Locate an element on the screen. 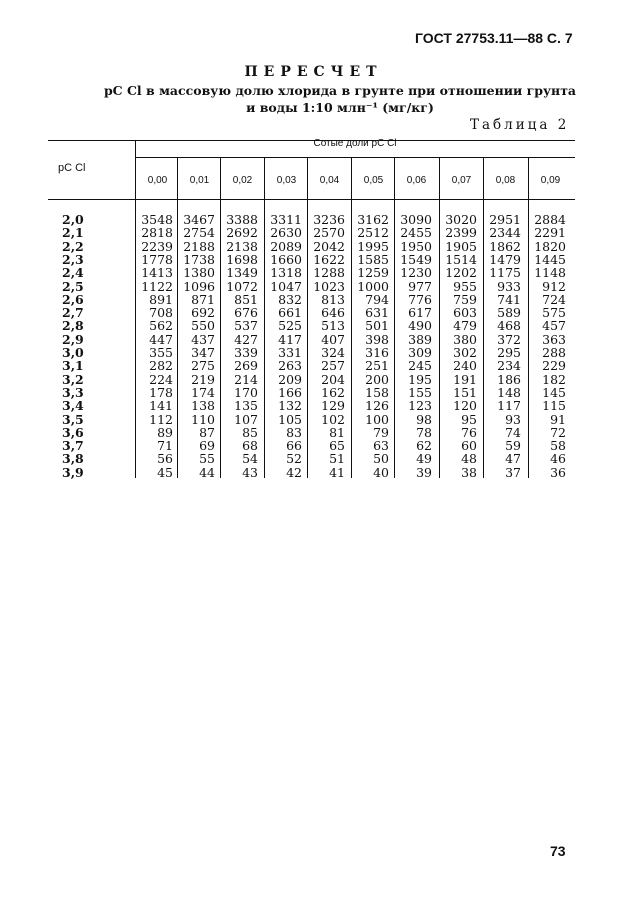 Image resolution: width=627 pixels, height=905 pixels. table-cell: 126 is located at coordinates (377, 406).